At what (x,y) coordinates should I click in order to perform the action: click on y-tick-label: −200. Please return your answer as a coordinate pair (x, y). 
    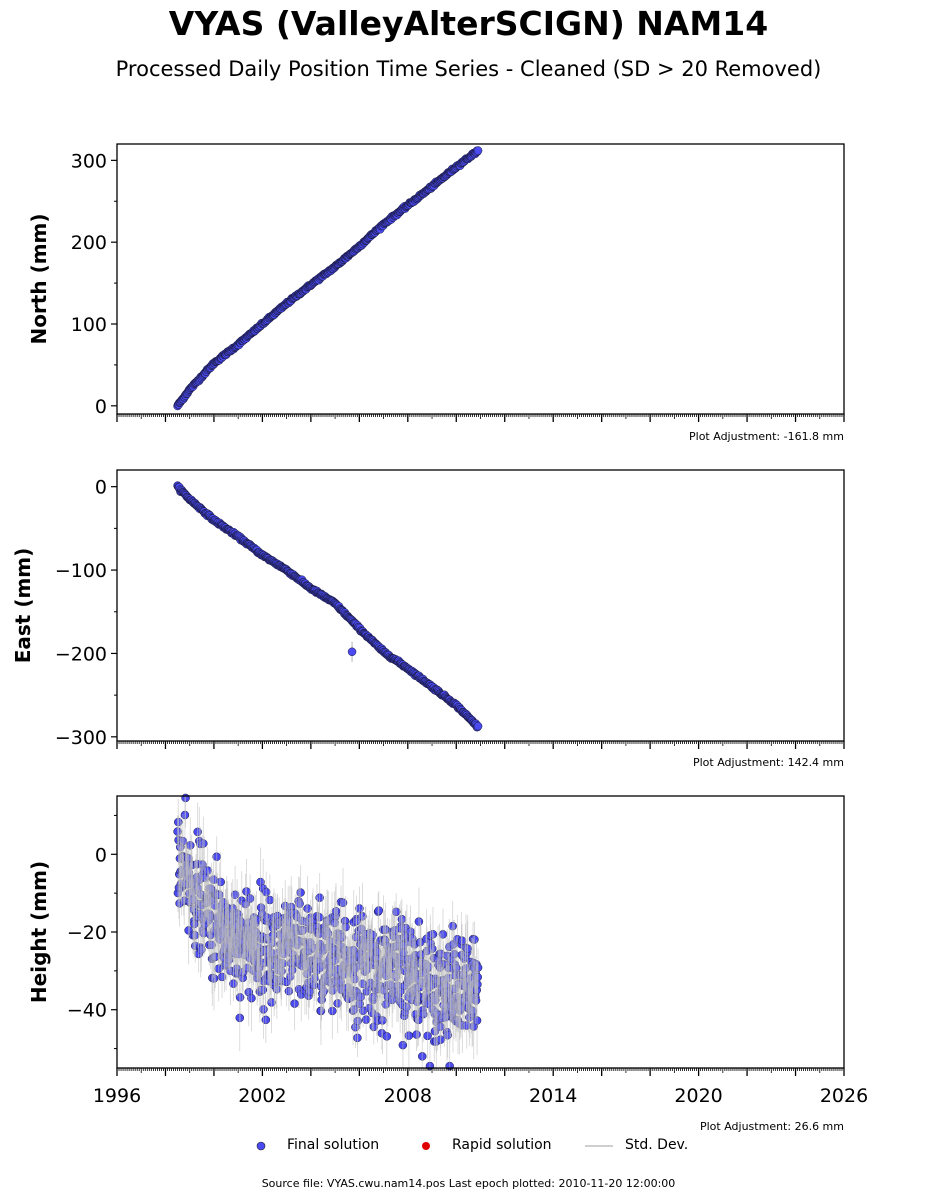
    Looking at the image, I should click on (81, 654).